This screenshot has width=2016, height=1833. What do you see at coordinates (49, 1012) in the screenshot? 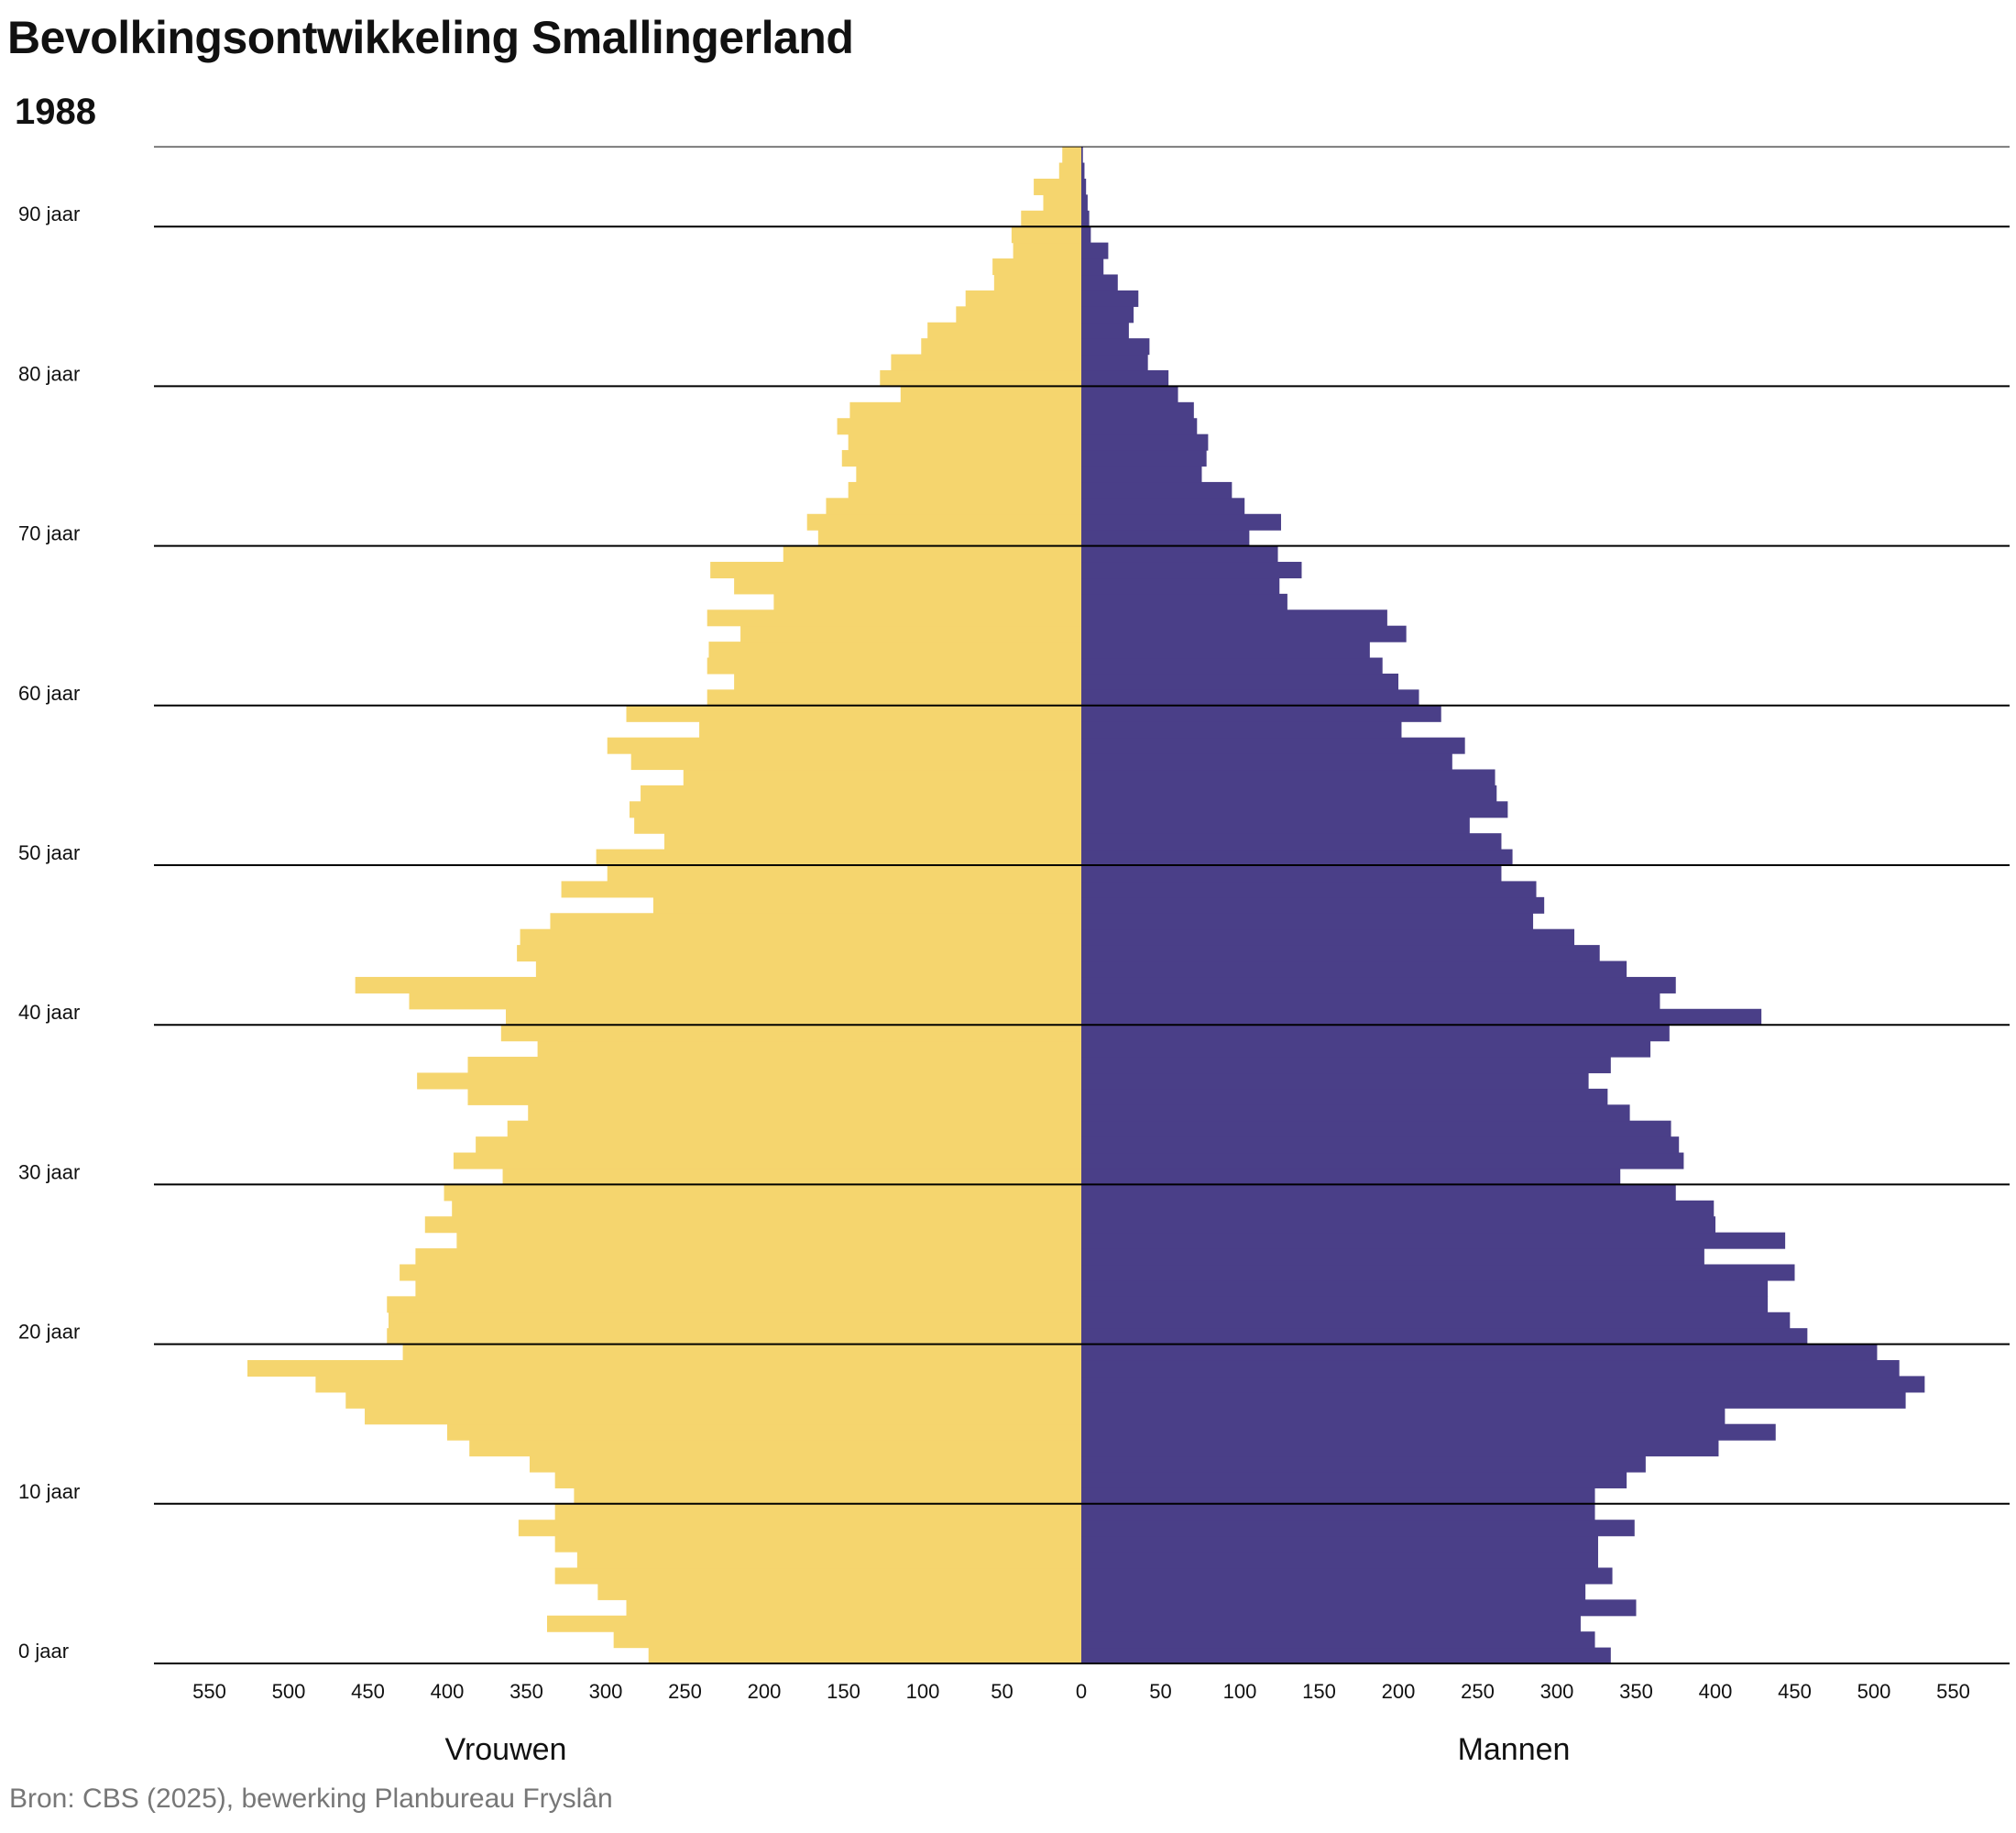
I see `age-label-40: 40 jaar` at bounding box center [49, 1012].